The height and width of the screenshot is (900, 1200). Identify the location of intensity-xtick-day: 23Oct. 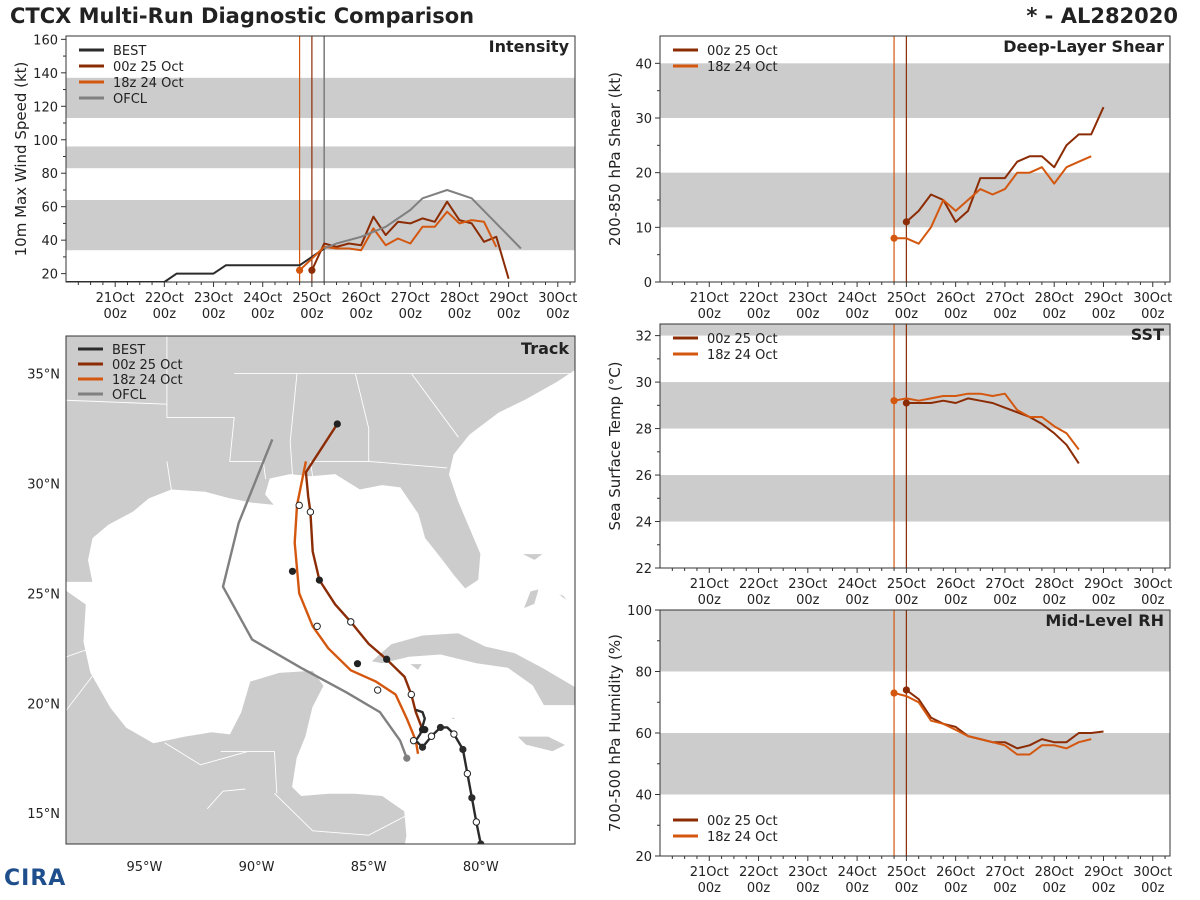
(213, 298).